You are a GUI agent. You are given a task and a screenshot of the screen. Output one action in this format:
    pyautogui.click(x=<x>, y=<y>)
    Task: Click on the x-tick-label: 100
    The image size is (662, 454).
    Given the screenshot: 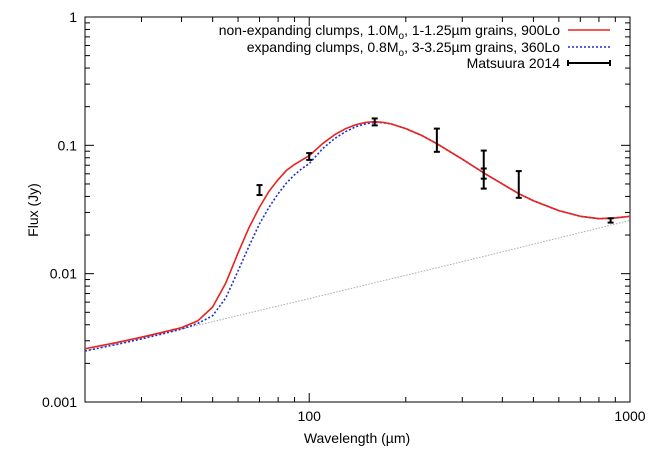 What is the action you would take?
    pyautogui.click(x=310, y=416)
    